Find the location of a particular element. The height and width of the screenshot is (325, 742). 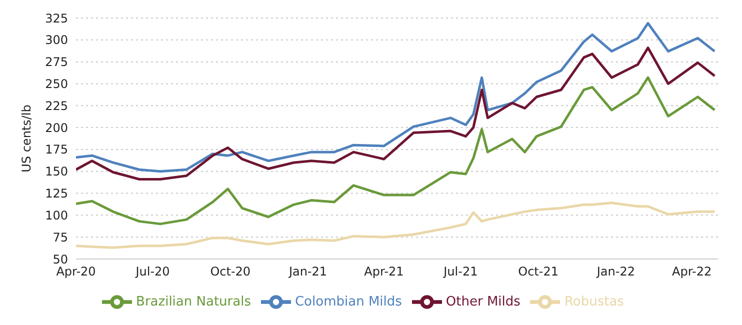

x-tick-label: Apr-21 is located at coordinates (384, 271).